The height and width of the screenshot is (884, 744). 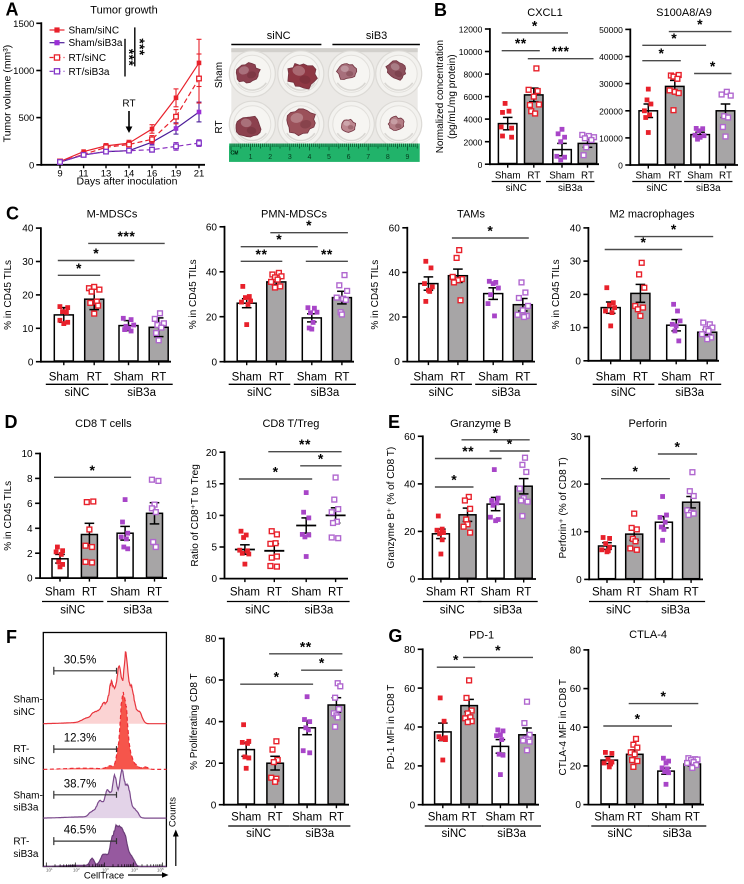 What do you see at coordinates (388, 157) in the screenshot?
I see `svg-text: 8` at bounding box center [388, 157].